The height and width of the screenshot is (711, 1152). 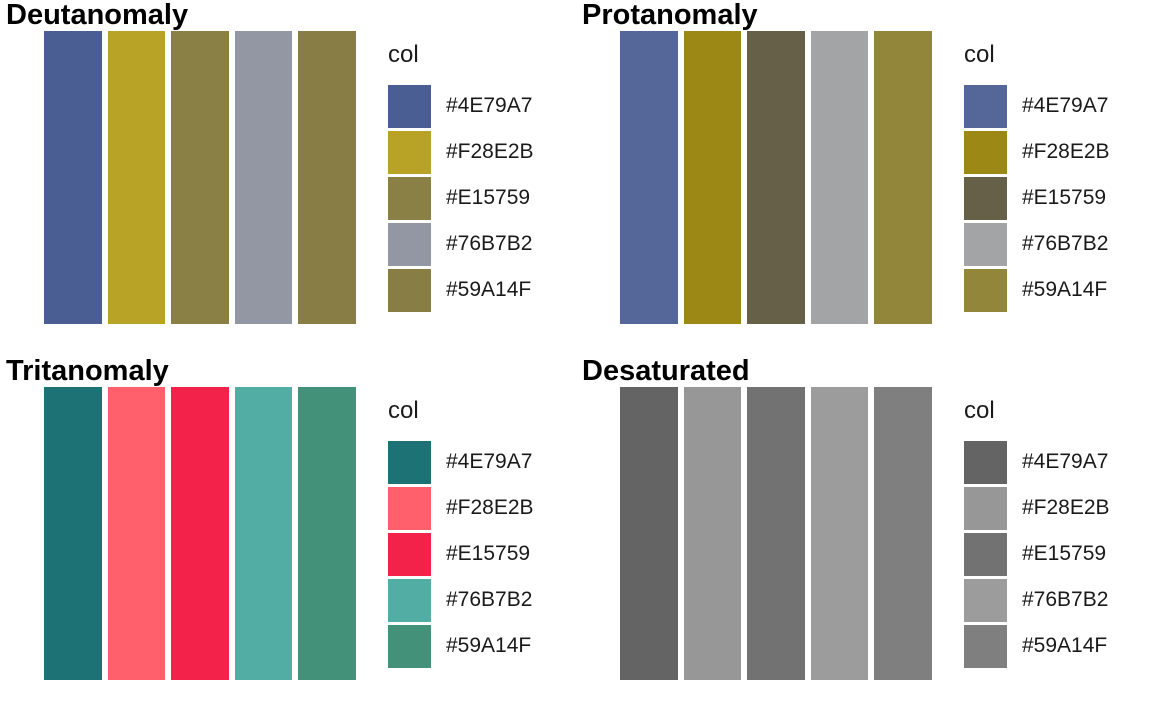 I want to click on panel-title: Desaturated, so click(x=666, y=371).